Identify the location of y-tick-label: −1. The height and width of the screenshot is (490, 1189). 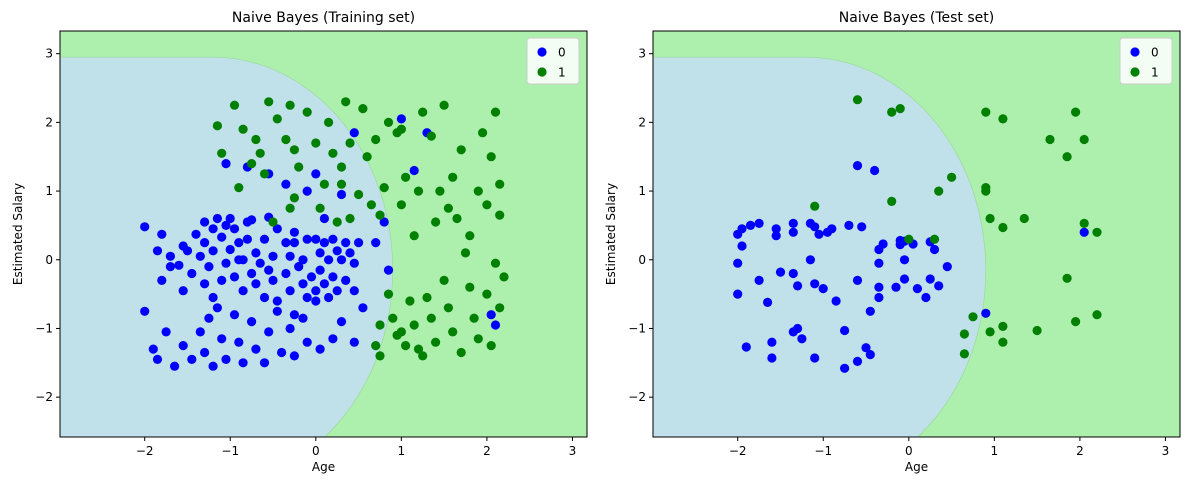
(637, 328).